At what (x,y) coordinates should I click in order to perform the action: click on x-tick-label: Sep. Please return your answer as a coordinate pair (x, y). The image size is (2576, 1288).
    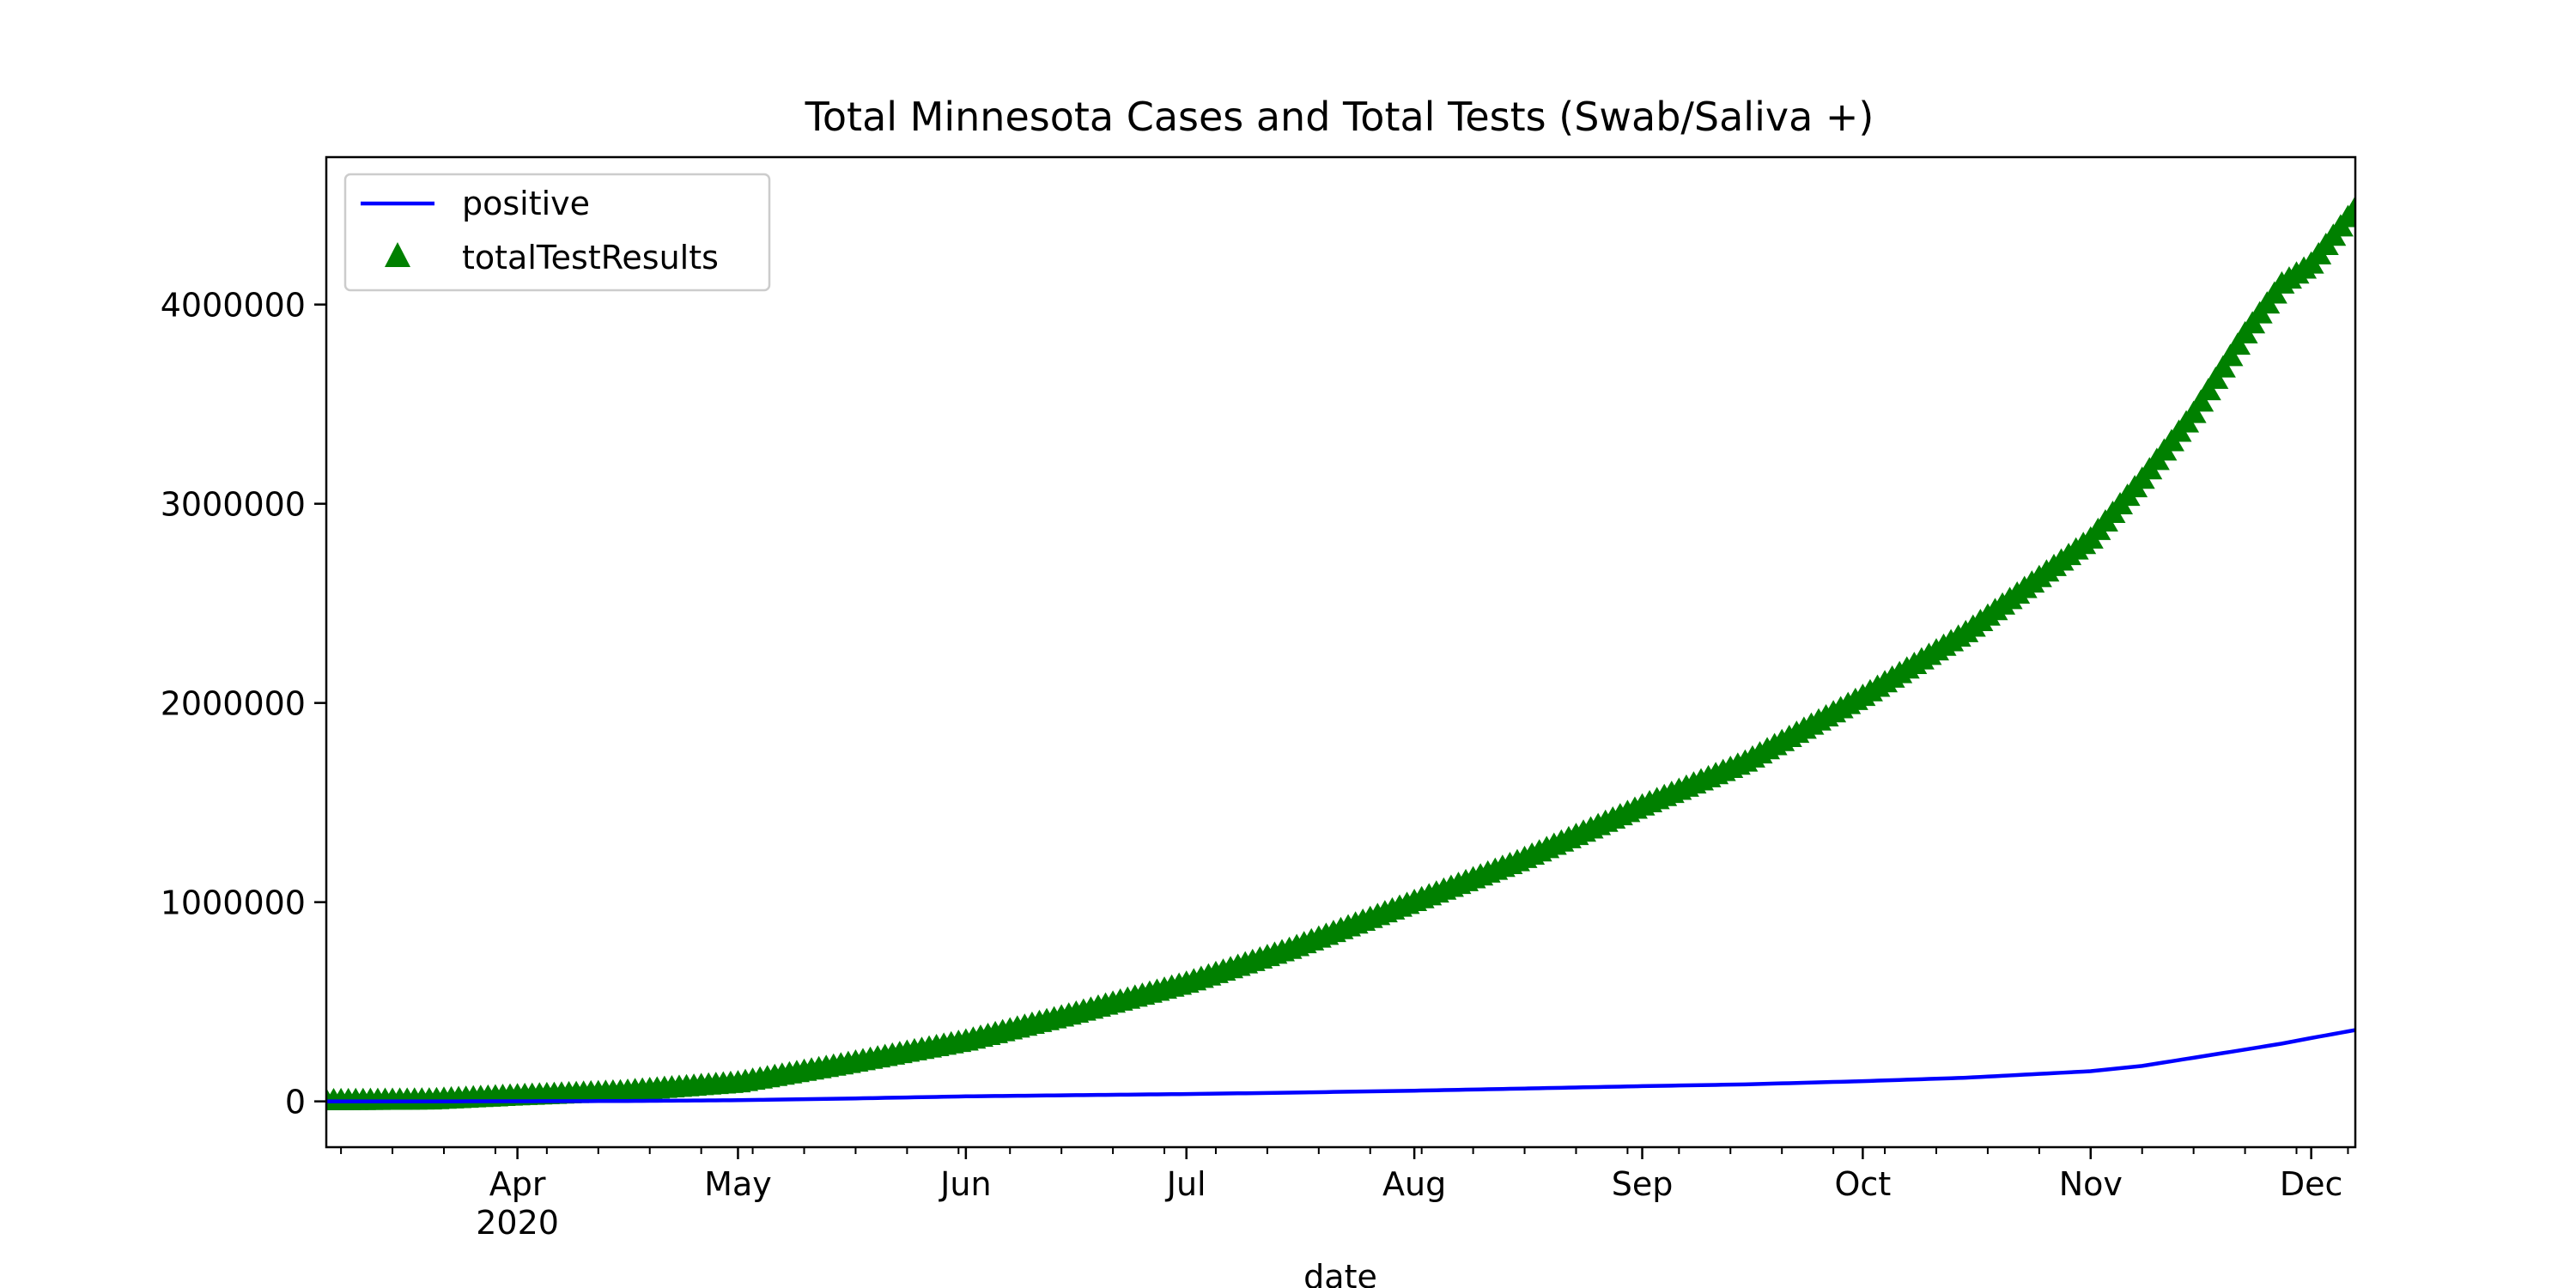
    Looking at the image, I should click on (1643, 1184).